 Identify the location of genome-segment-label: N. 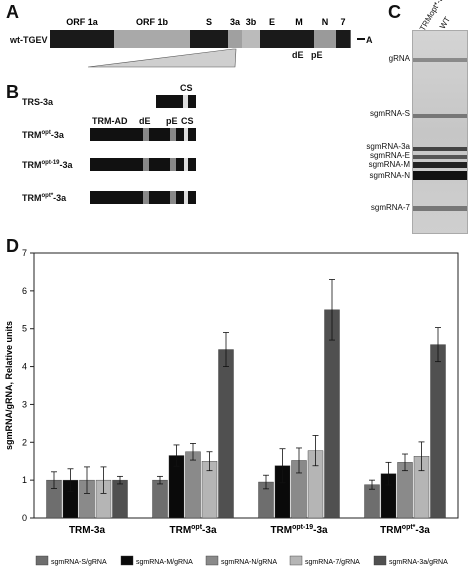
(325, 22).